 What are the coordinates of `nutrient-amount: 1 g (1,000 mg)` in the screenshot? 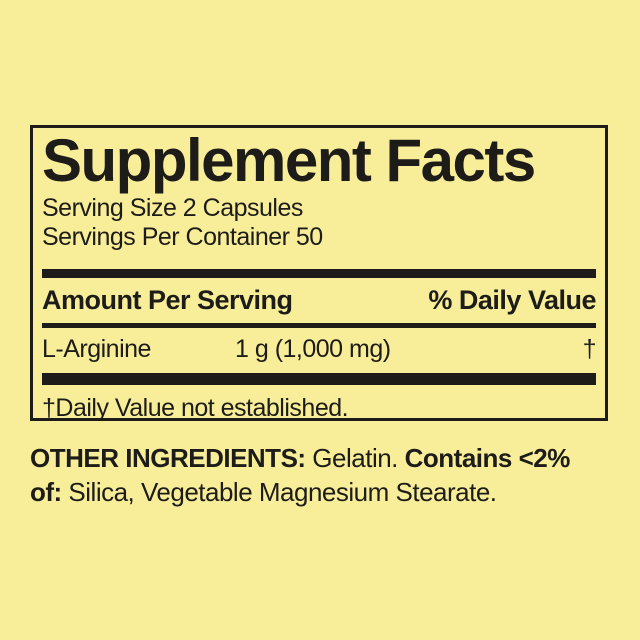 It's located at (313, 349).